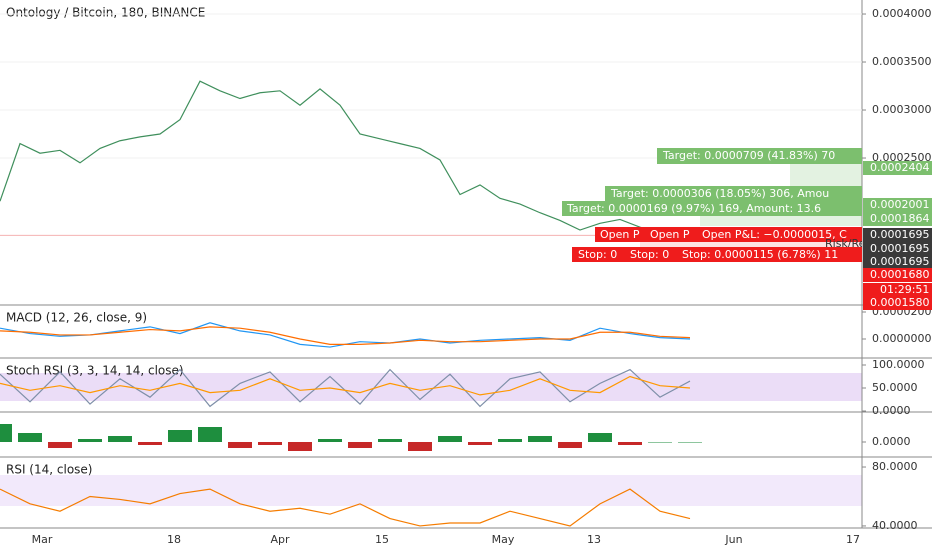 This screenshot has height=550, width=932. I want to click on y-tick-label: 50.0000, so click(895, 387).